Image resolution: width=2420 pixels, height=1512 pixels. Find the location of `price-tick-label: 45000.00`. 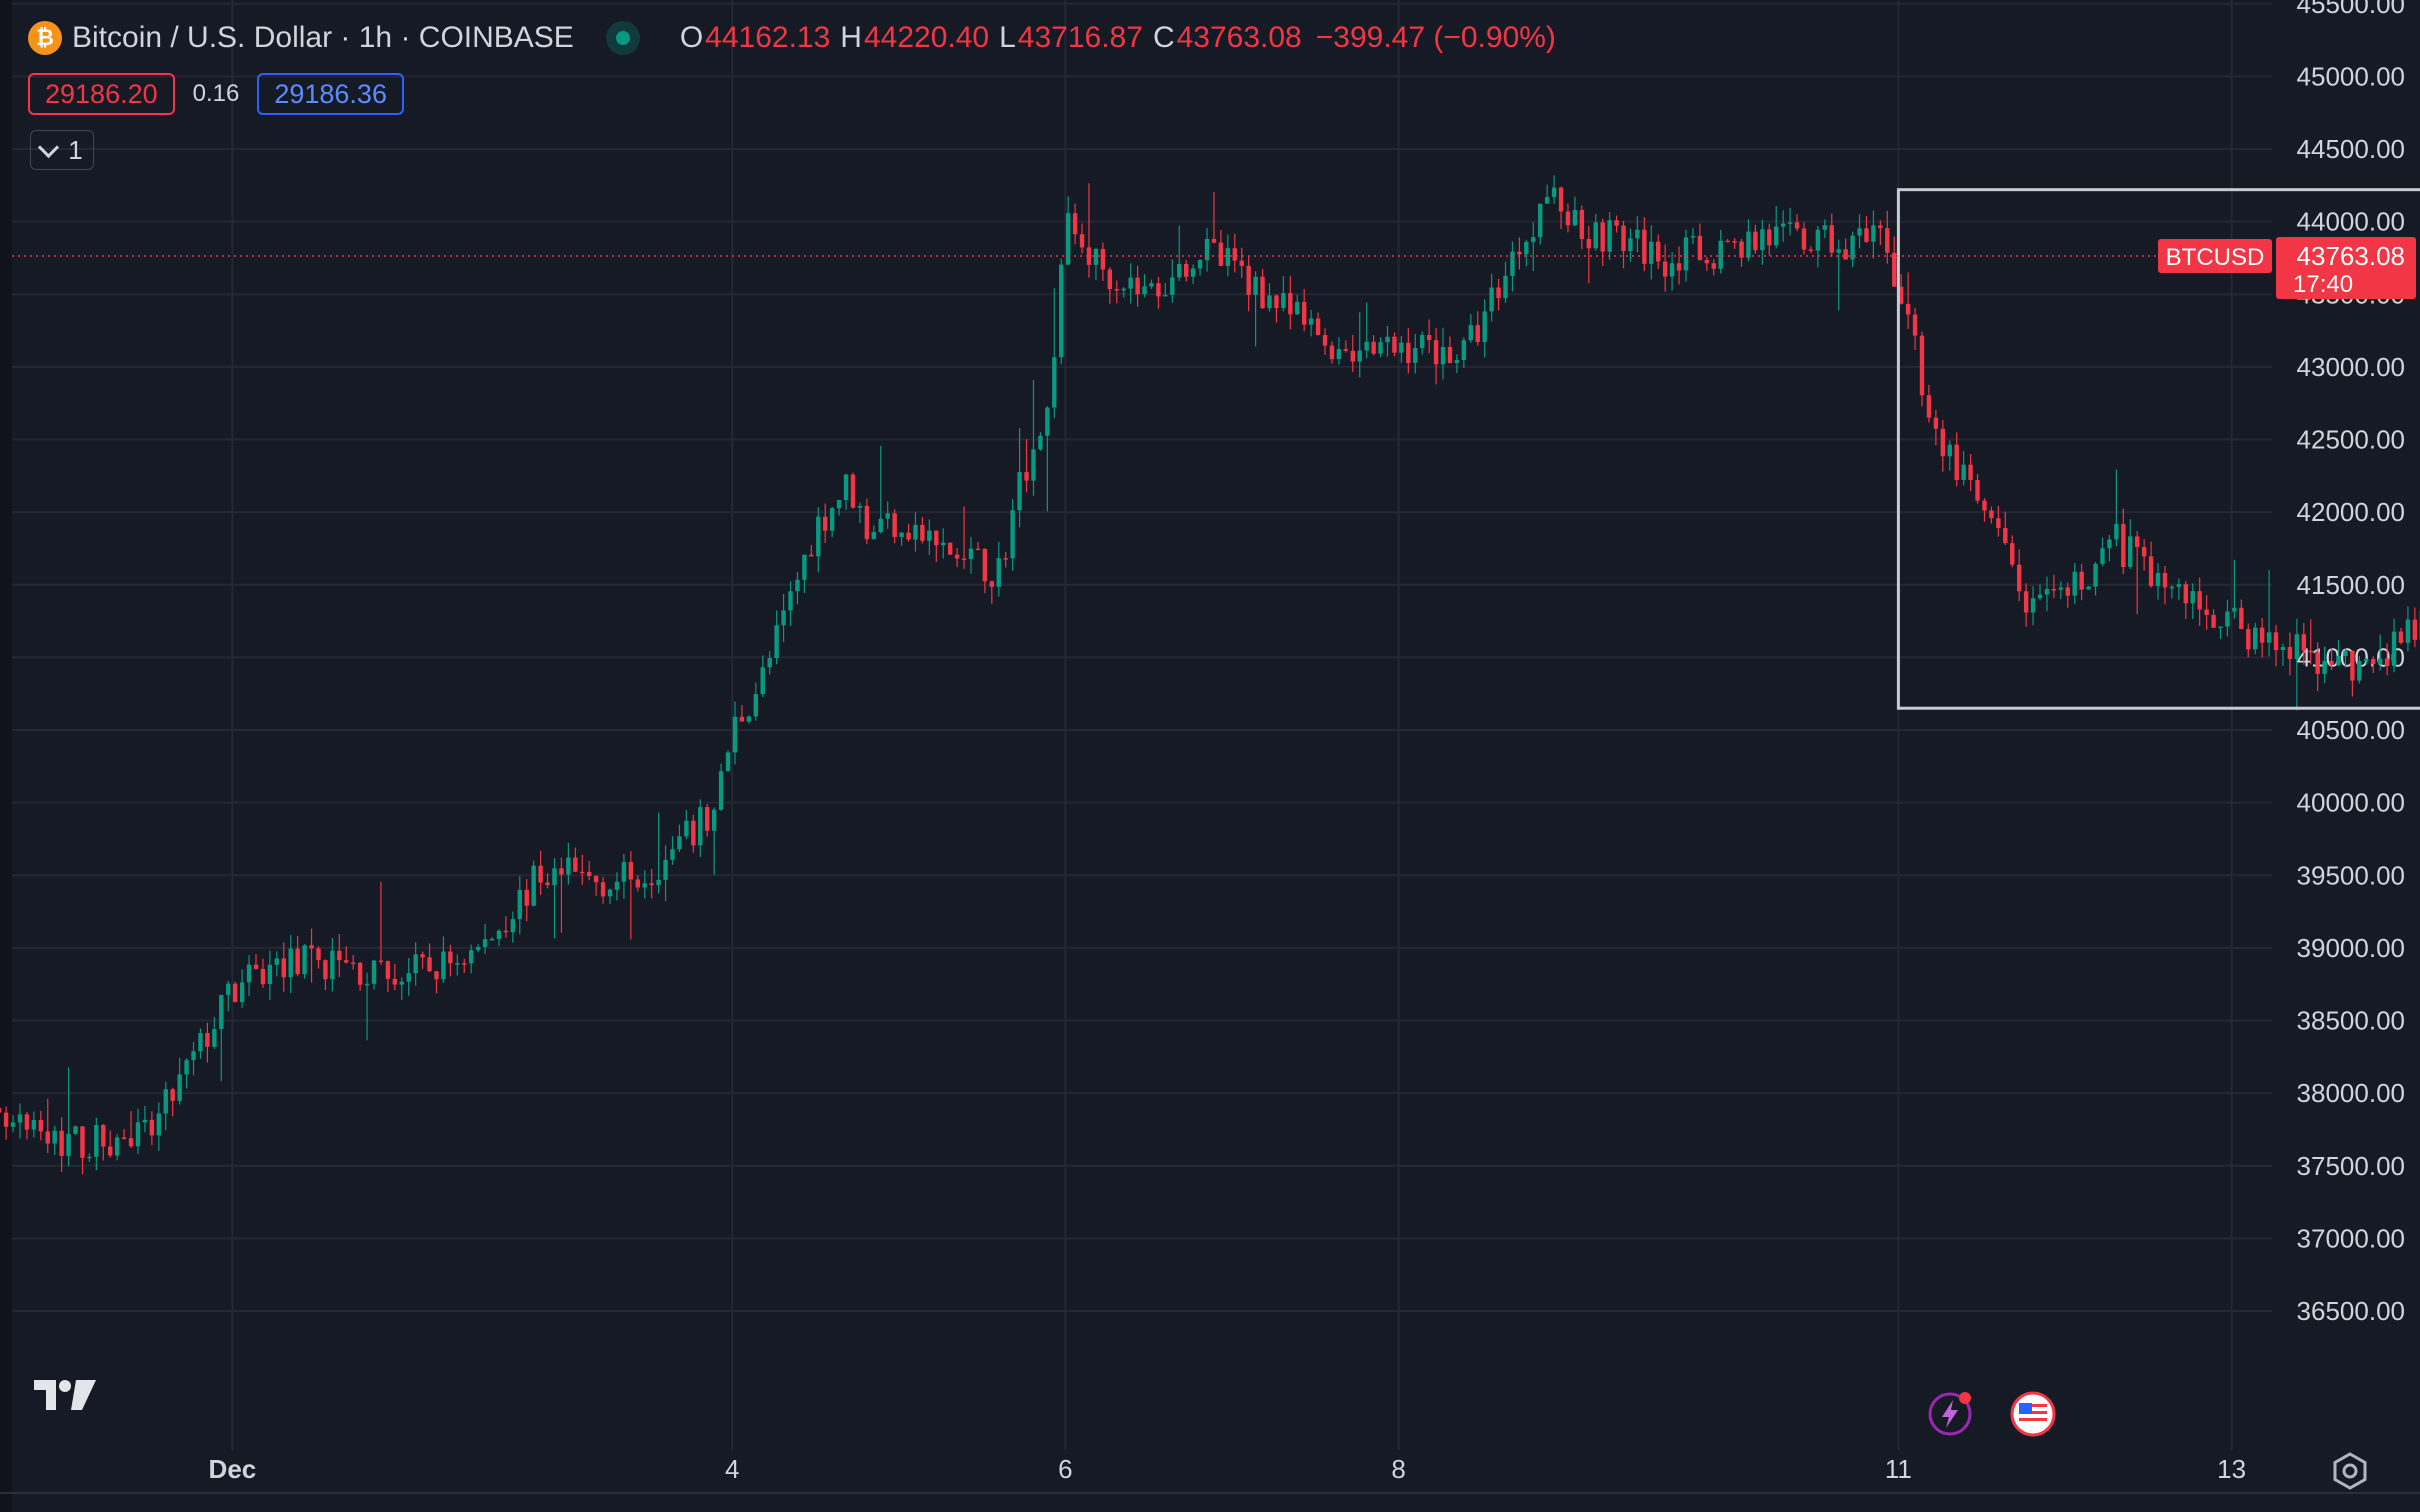

price-tick-label: 45000.00 is located at coordinates (2351, 76).